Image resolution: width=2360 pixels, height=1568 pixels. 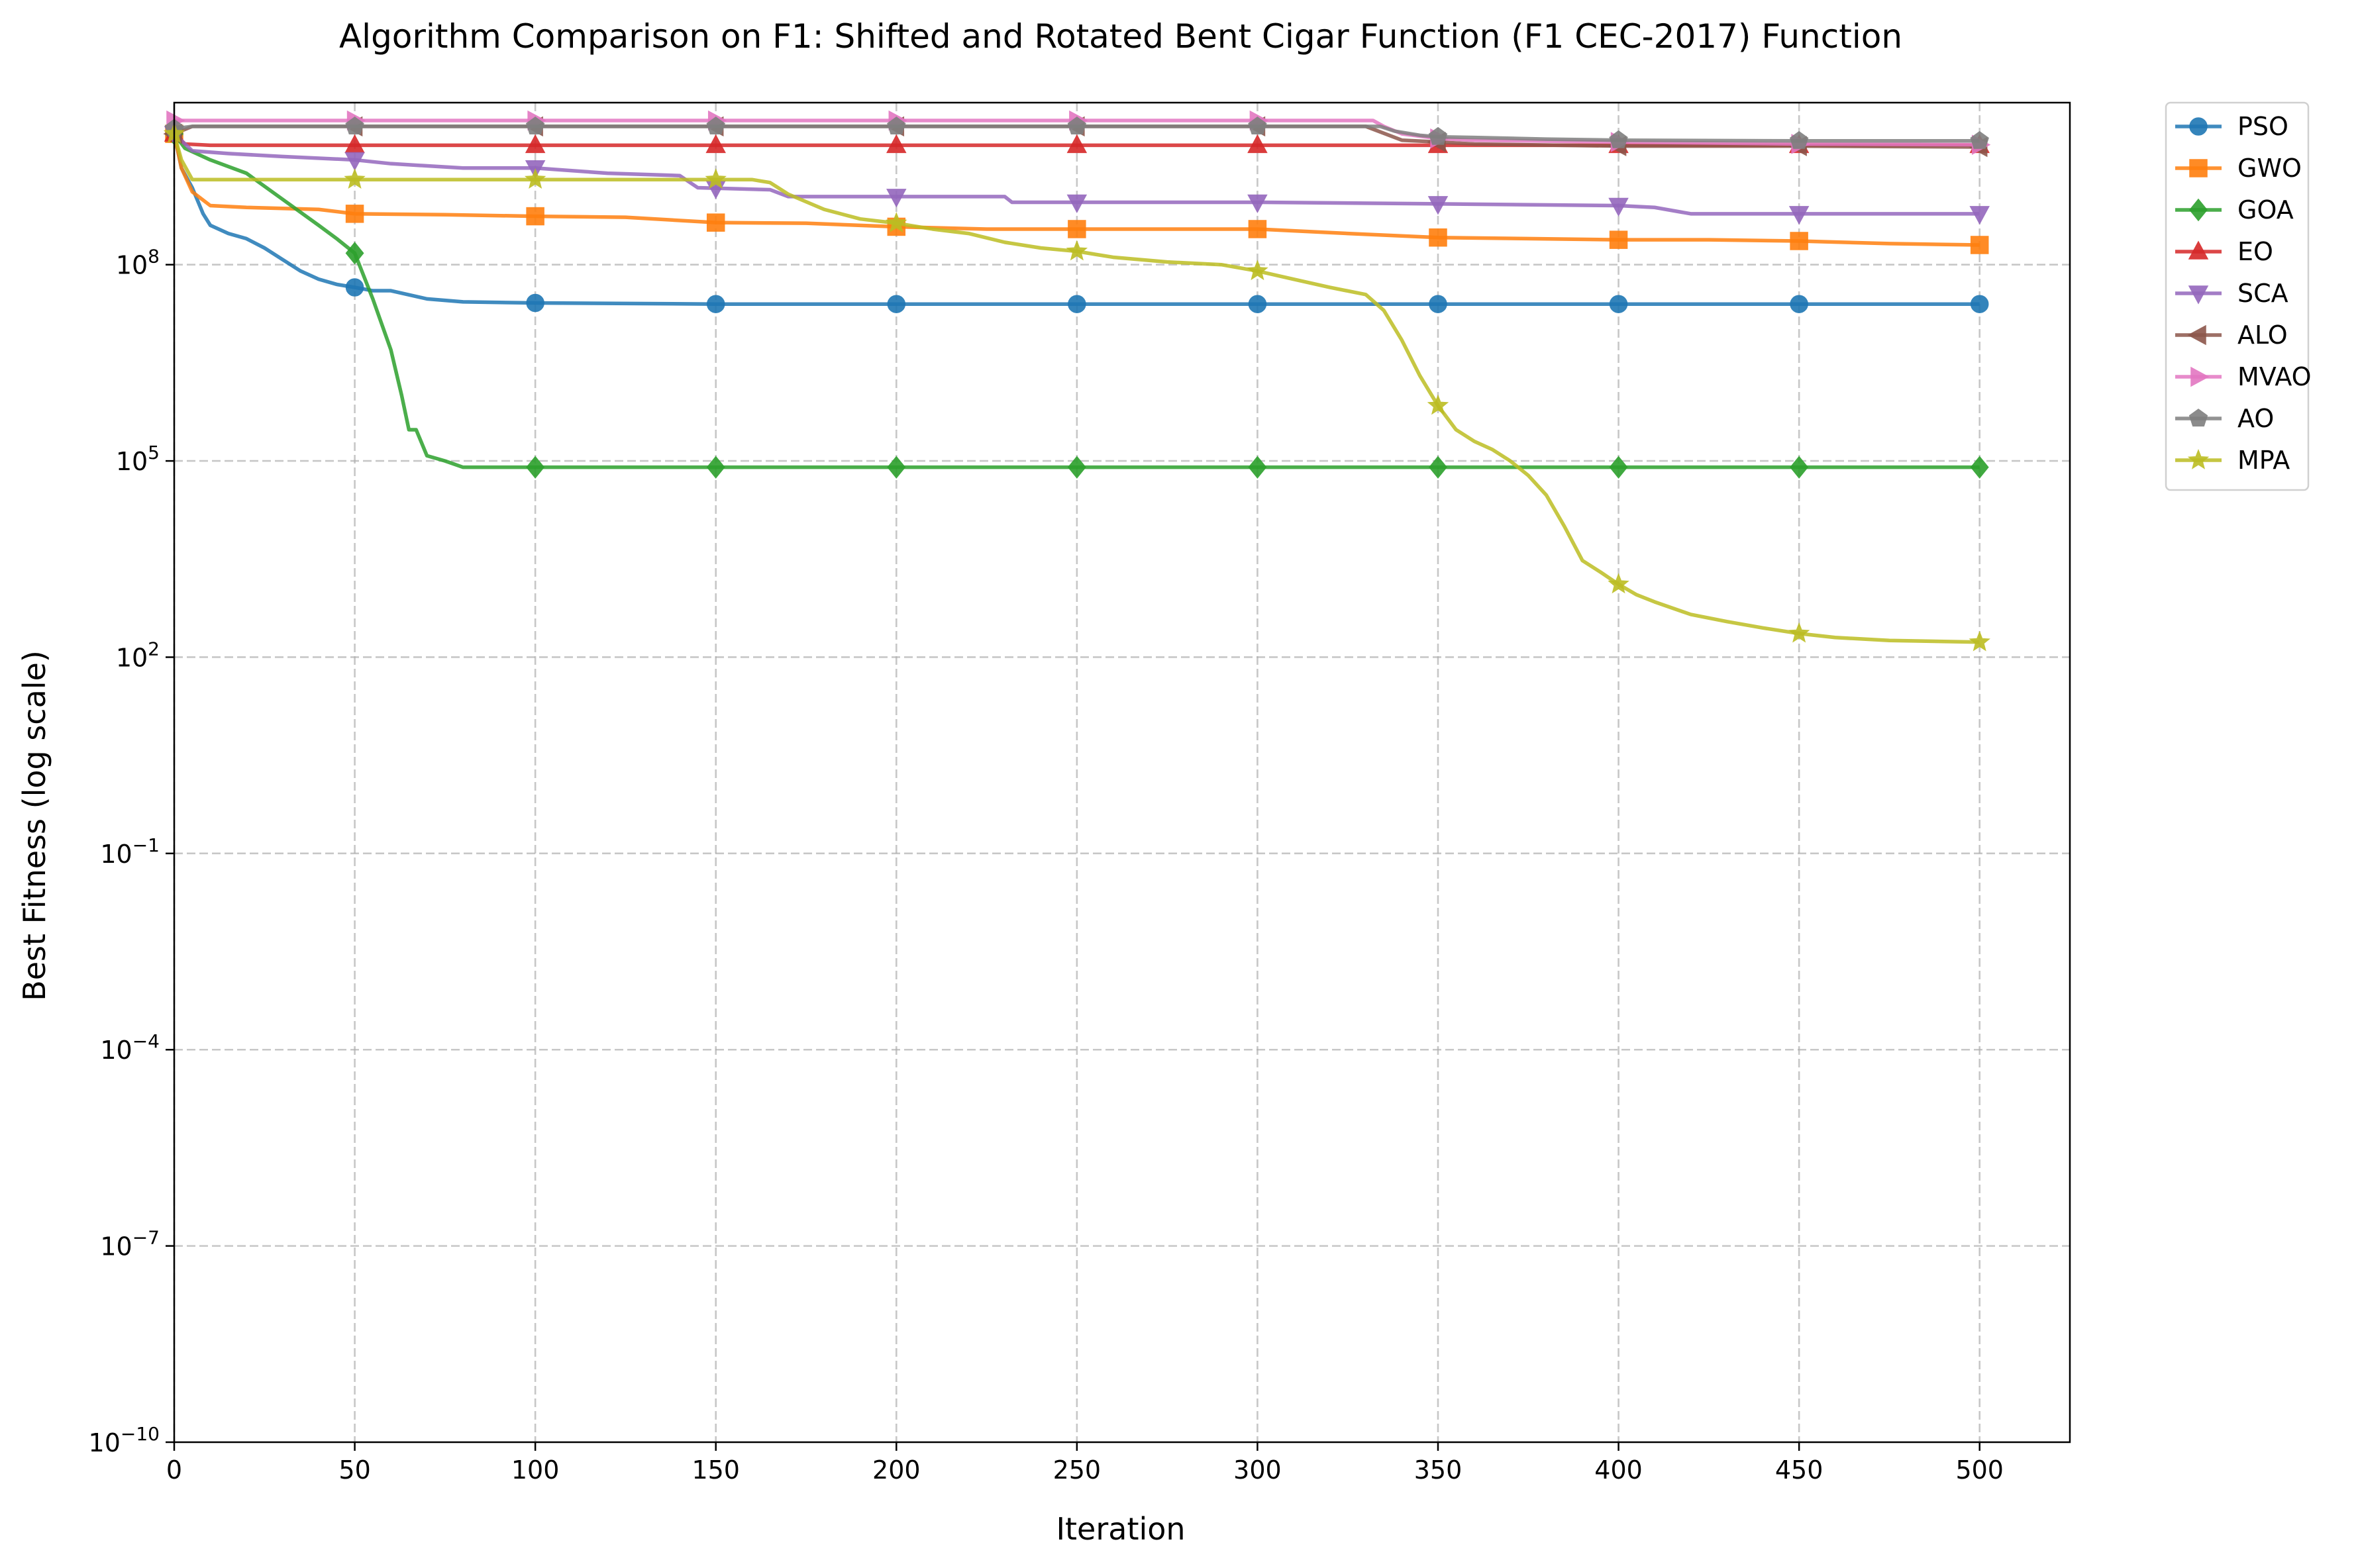 I want to click on legend-label-goa: GOA, so click(x=2265, y=209).